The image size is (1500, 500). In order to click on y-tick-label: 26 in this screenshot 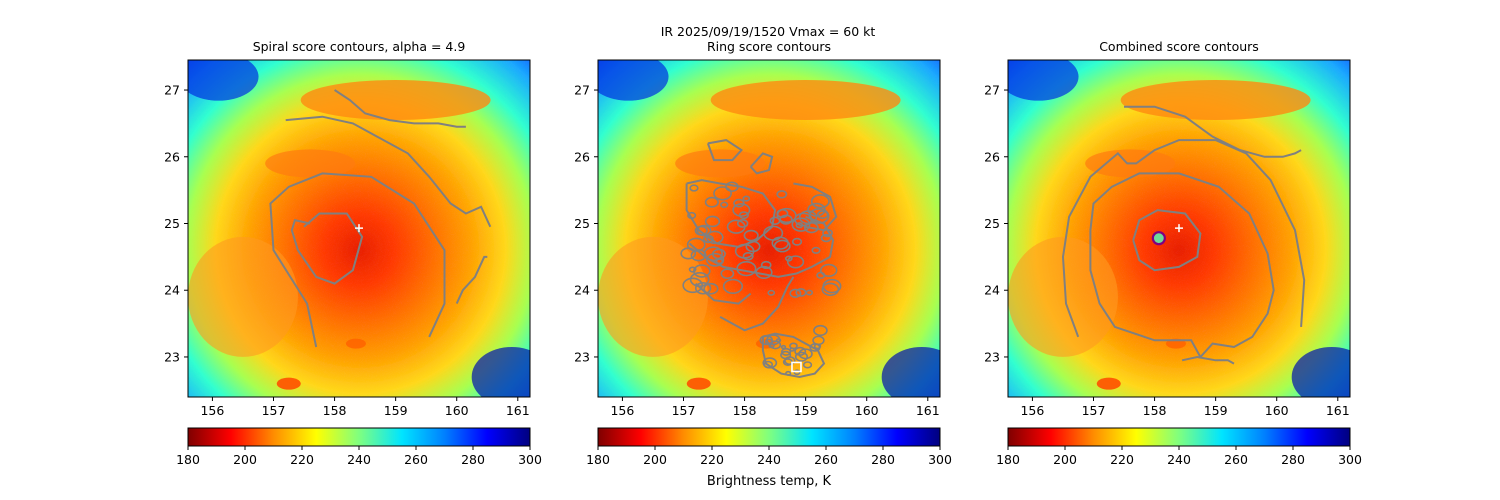, I will do `click(992, 156)`.